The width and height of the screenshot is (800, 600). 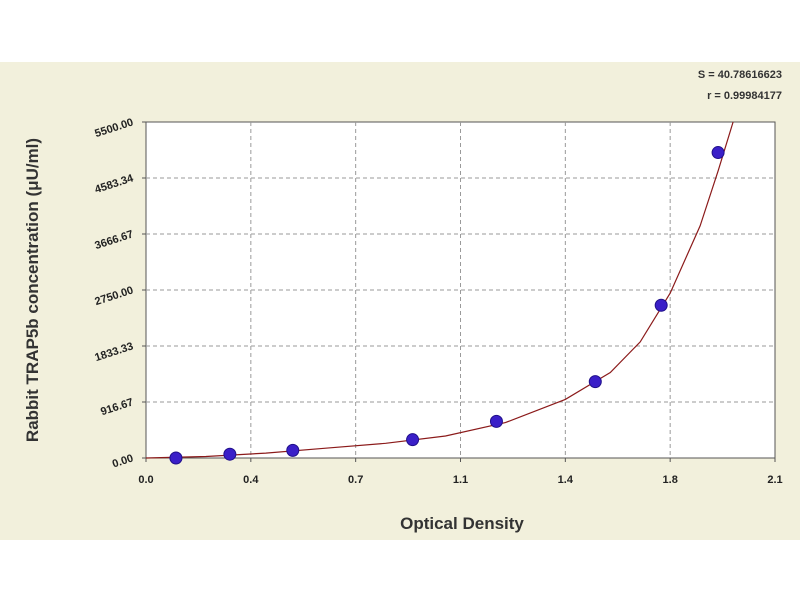 What do you see at coordinates (740, 75) in the screenshot?
I see `fit-stat-s: S = 40.78616623` at bounding box center [740, 75].